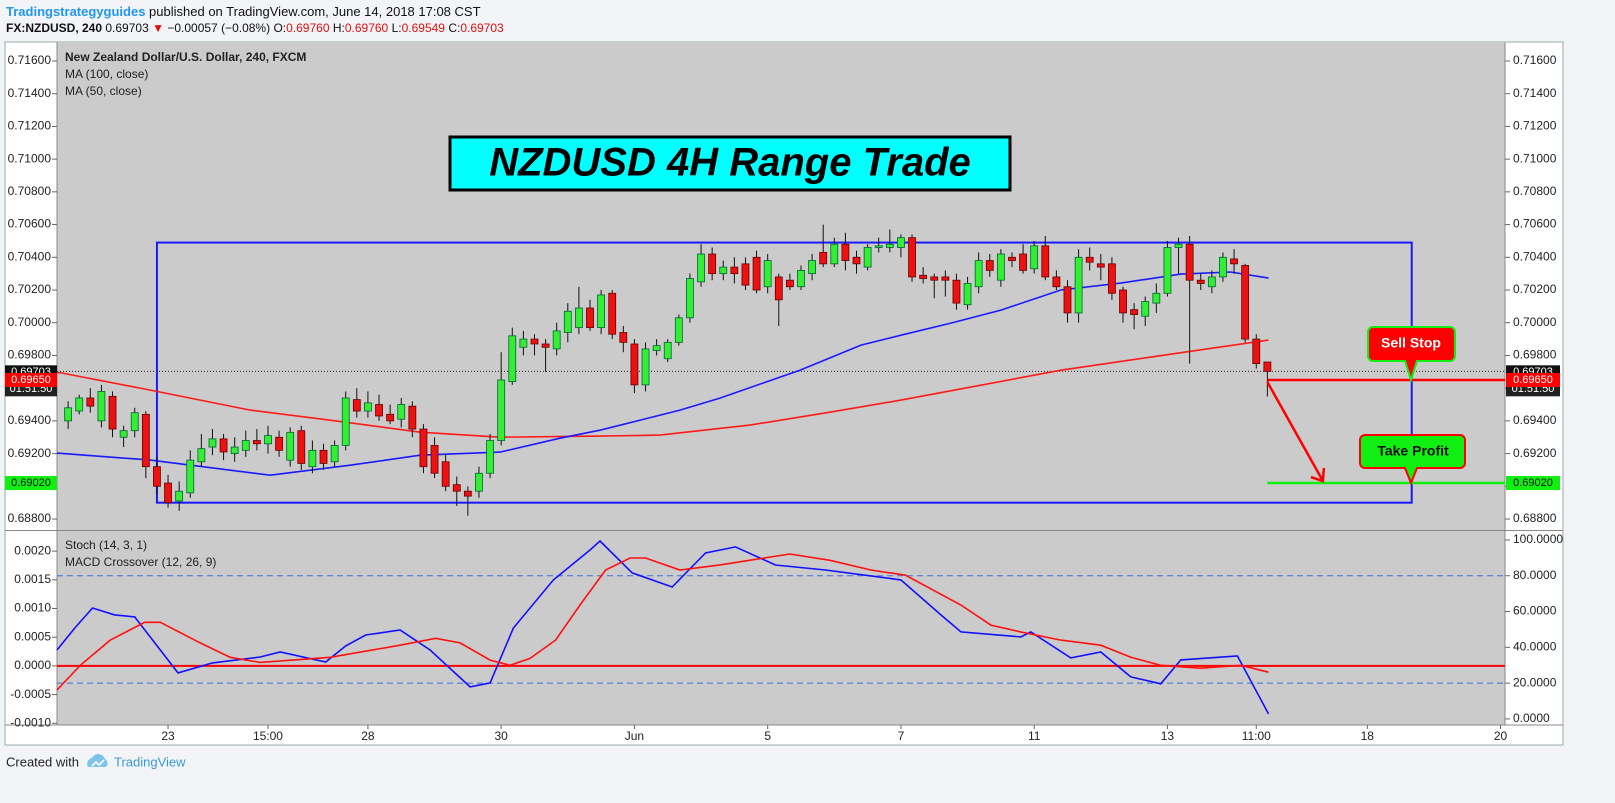 The image size is (1615, 803). Describe the element at coordinates (76, 11) in the screenshot. I see `author: Tradingstrategyguides` at that location.